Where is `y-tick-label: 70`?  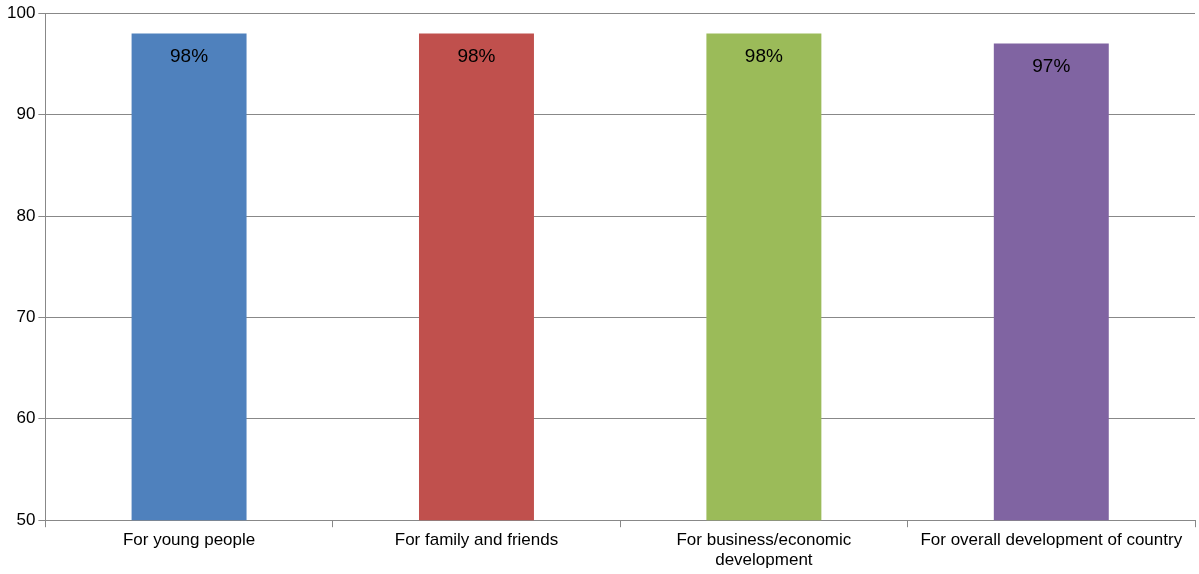
y-tick-label: 70 is located at coordinates (26, 317).